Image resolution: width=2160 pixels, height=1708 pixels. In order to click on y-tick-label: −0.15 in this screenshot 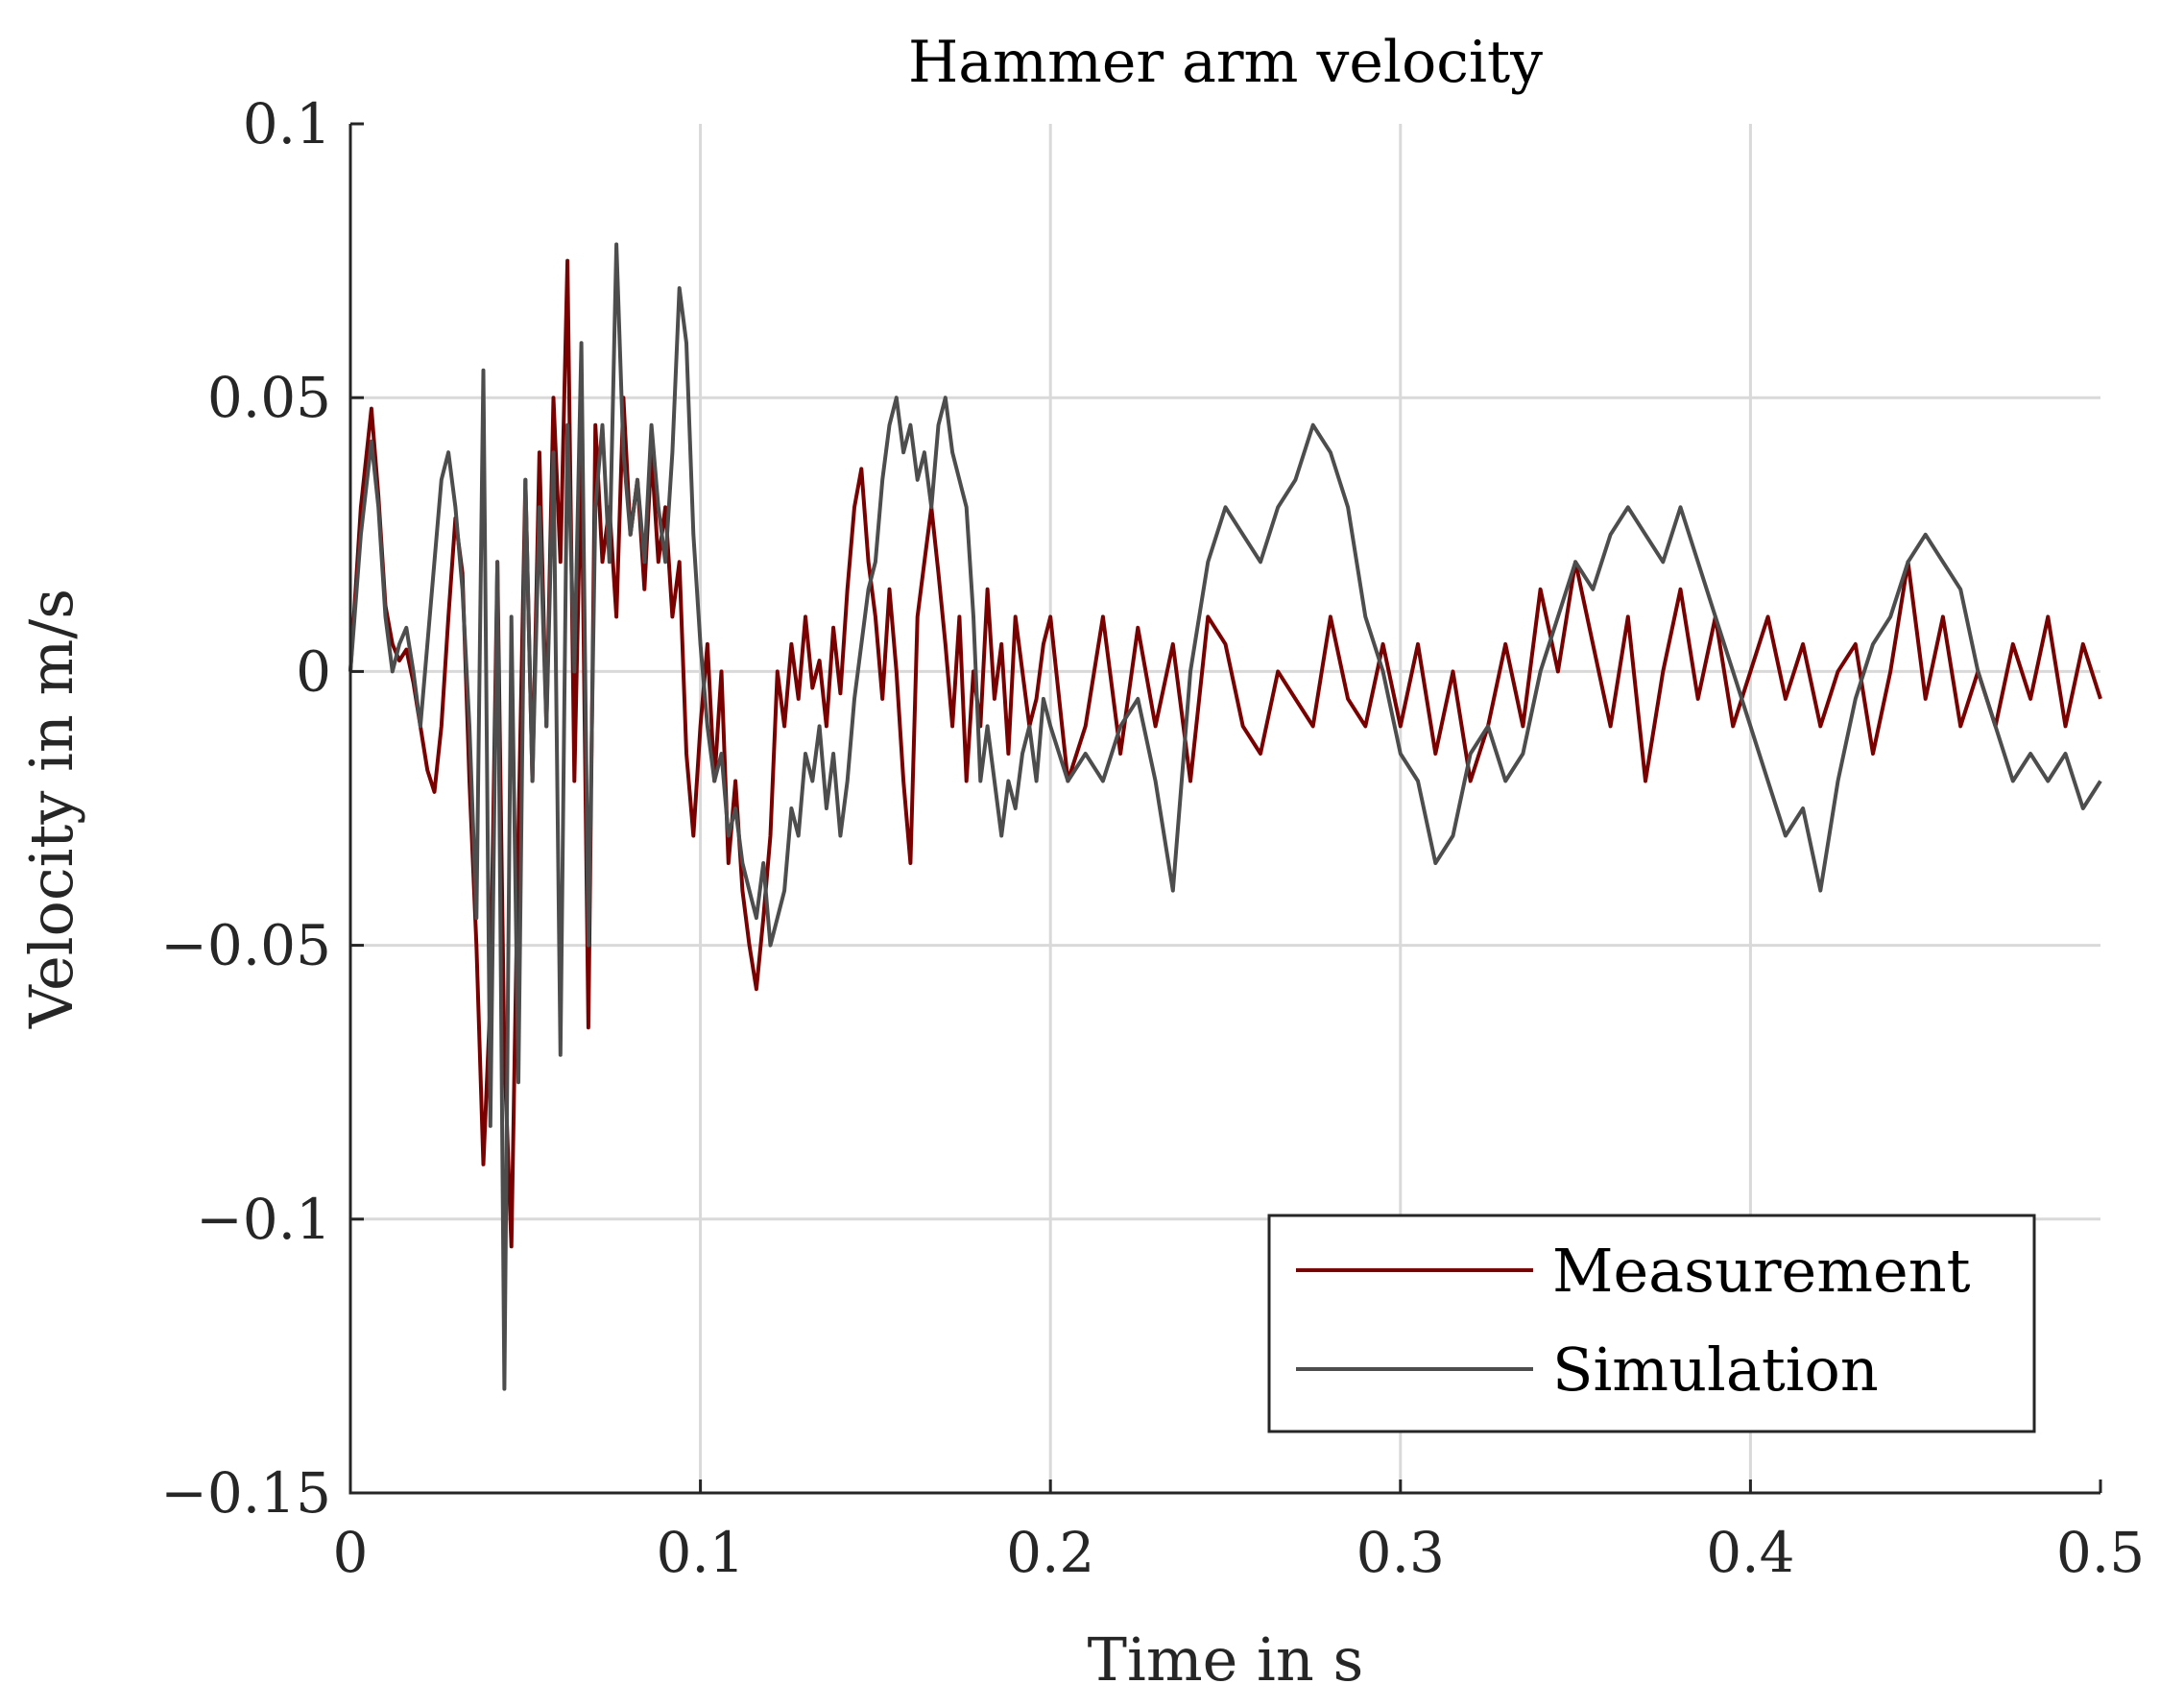, I will do `click(245, 1493)`.